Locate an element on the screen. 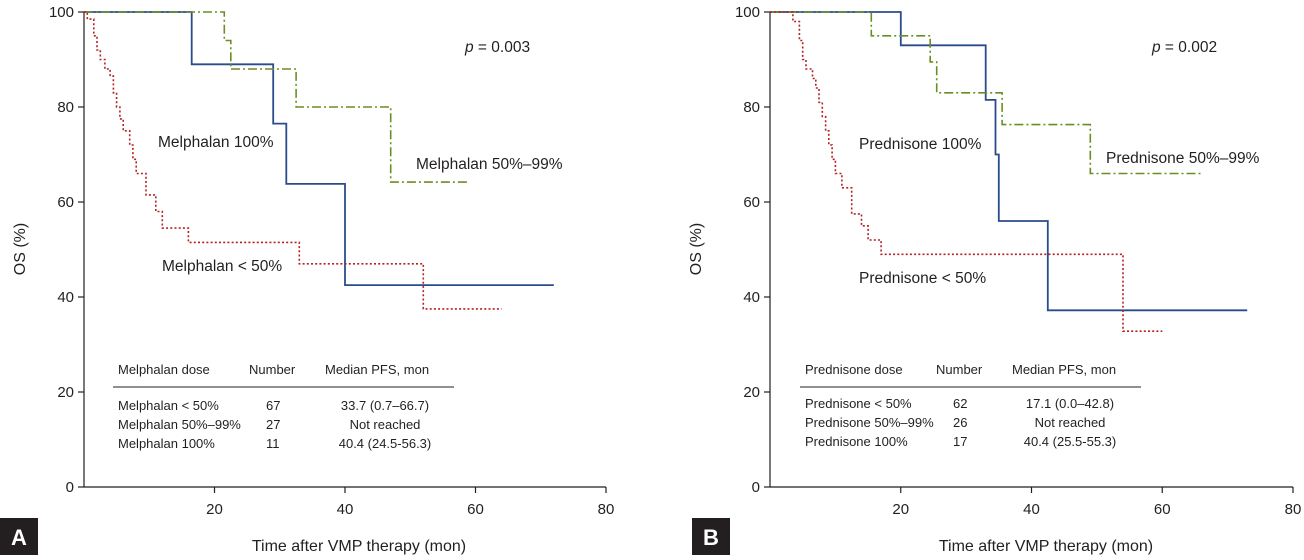  panel-b-x-tick-label: 60 is located at coordinates (1162, 509).